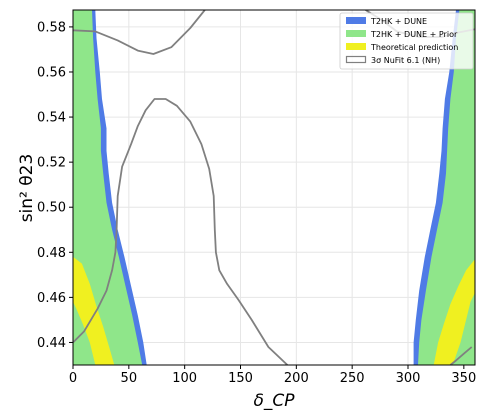 The height and width of the screenshot is (419, 488). I want to click on x-tick-label-5: 250, so click(352, 378).